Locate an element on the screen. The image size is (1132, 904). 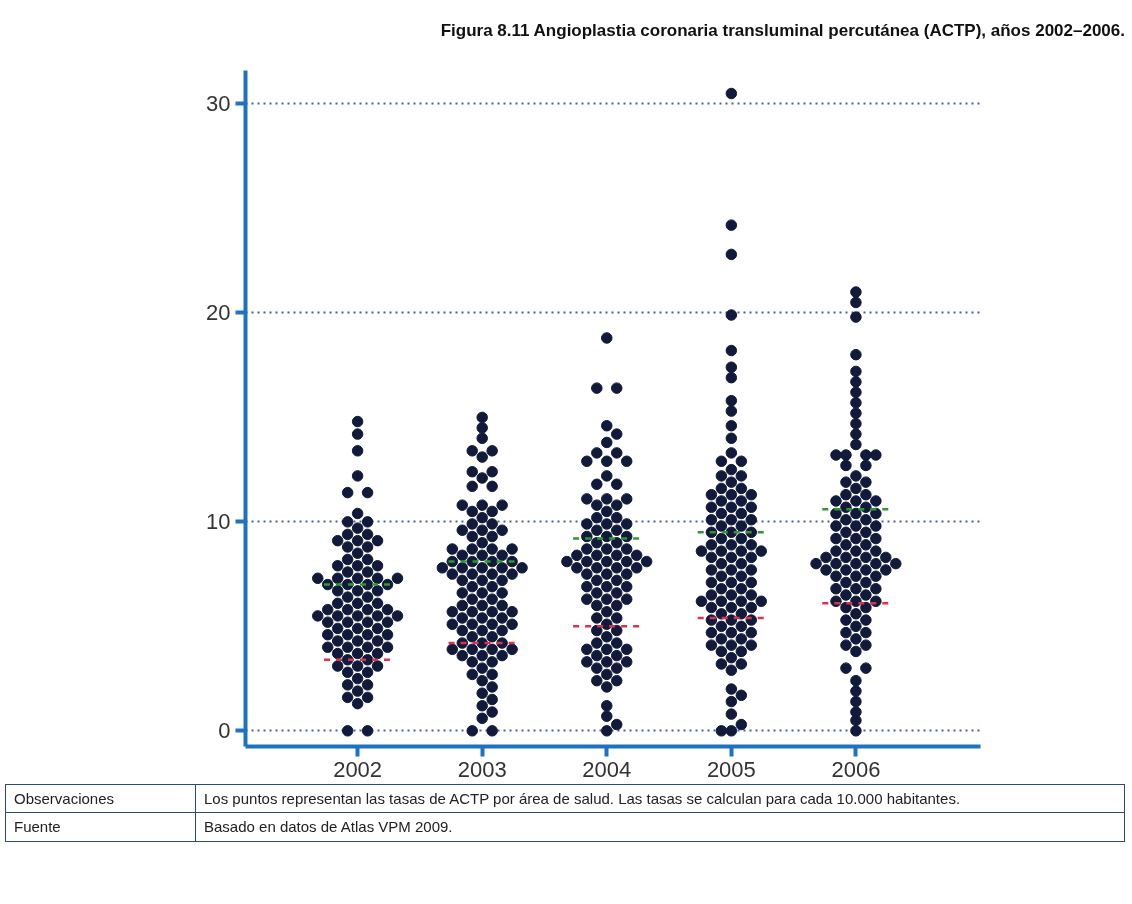
text: Observaciones is located at coordinates (100, 798).